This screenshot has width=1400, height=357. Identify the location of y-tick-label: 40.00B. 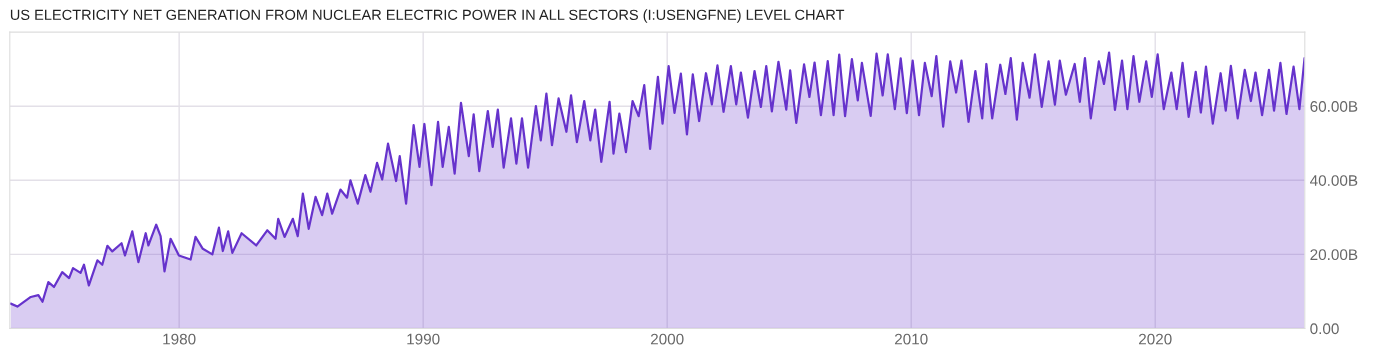
(1334, 180).